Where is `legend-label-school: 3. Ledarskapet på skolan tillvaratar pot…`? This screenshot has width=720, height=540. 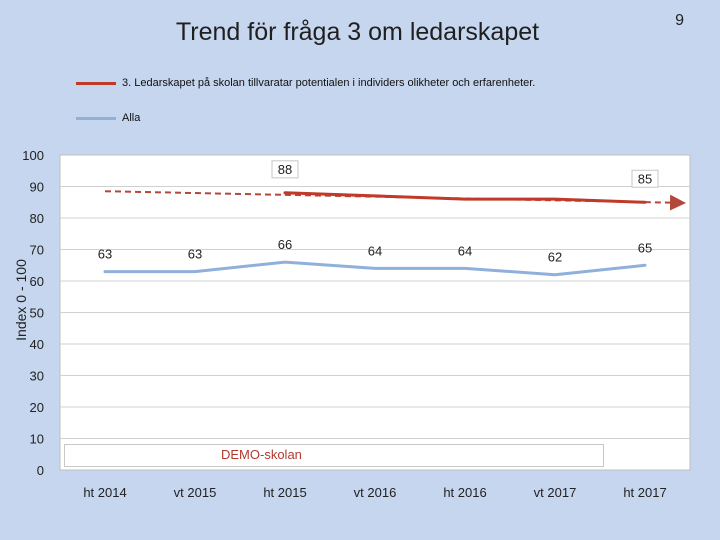 legend-label-school: 3. Ledarskapet på skolan tillvaratar pot… is located at coordinates (329, 83).